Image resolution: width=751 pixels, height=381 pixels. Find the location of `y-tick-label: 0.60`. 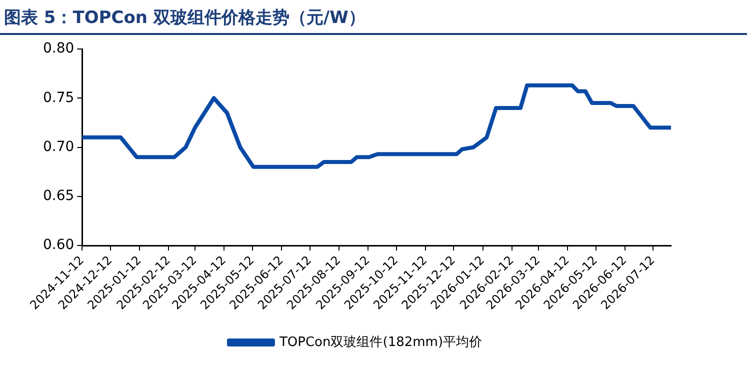

y-tick-label: 0.60 is located at coordinates (58, 245).